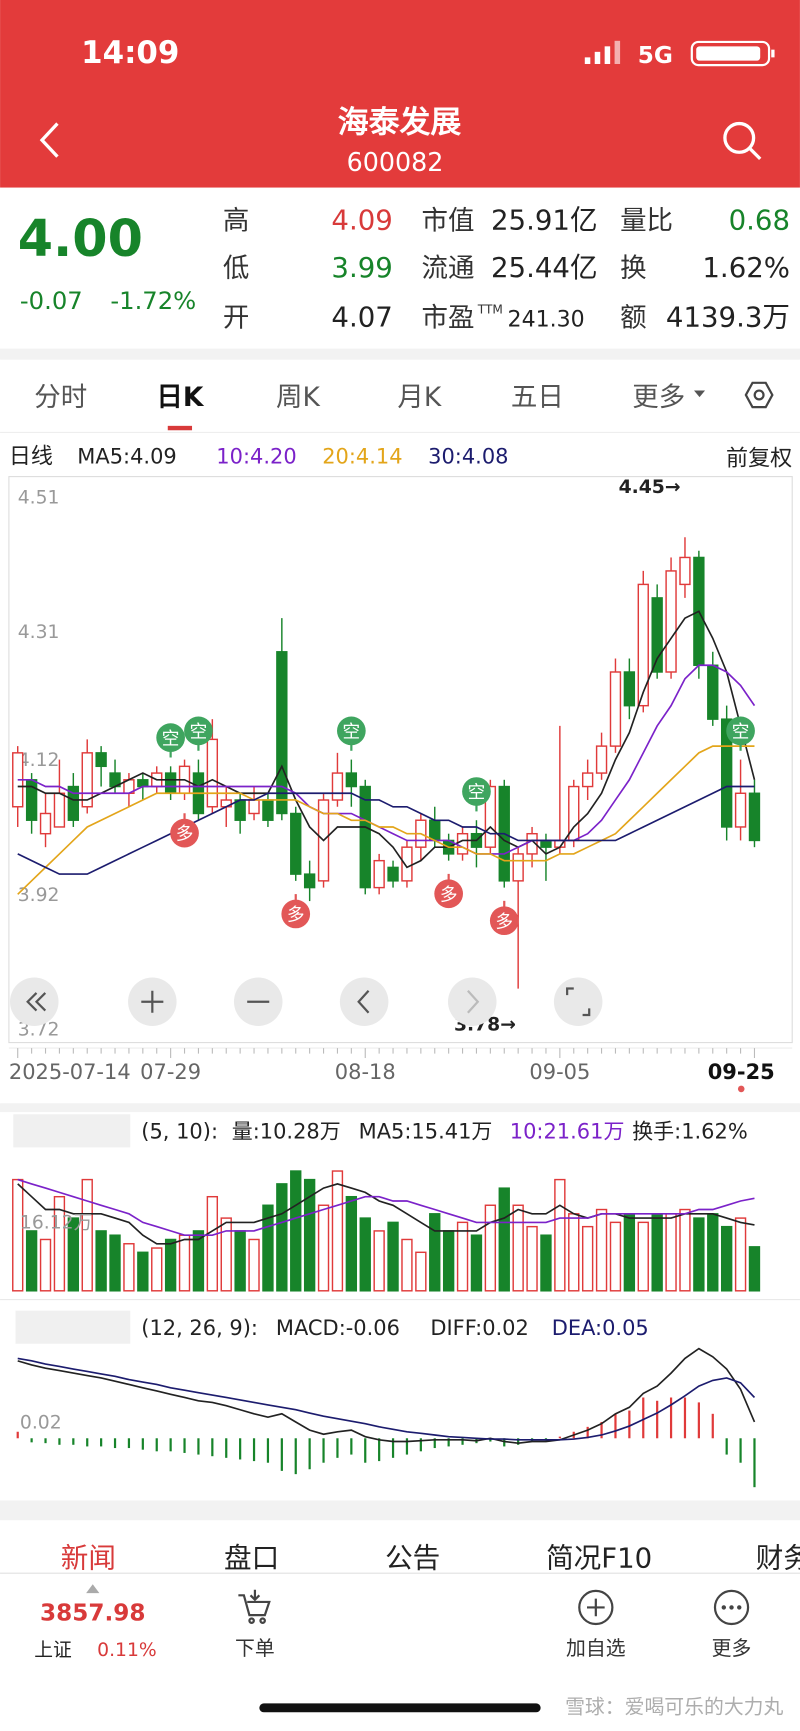 The height and width of the screenshot is (1731, 800). I want to click on action-label: 加自选, so click(596, 1648).